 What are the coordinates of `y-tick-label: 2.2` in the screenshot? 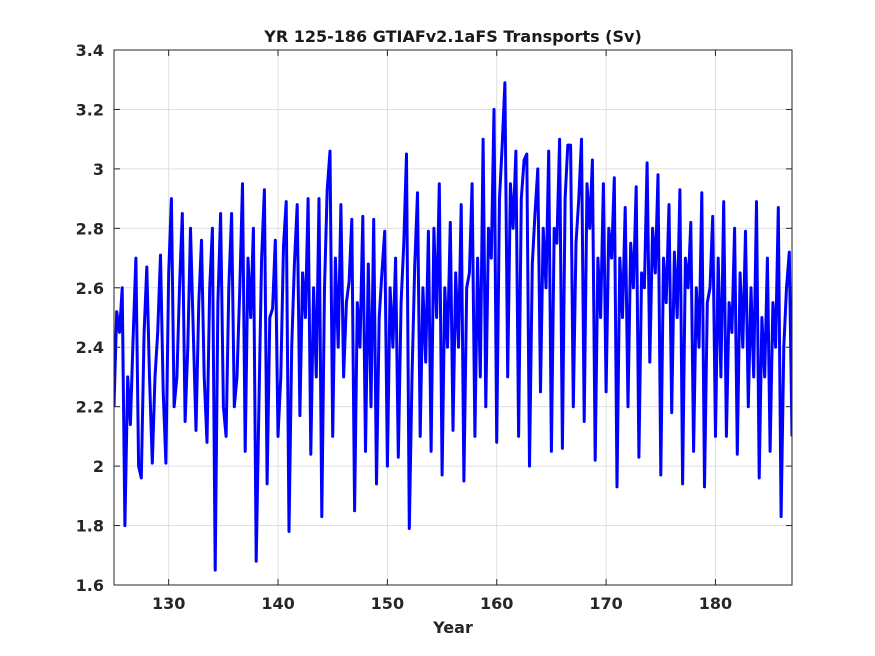 It's located at (90, 407).